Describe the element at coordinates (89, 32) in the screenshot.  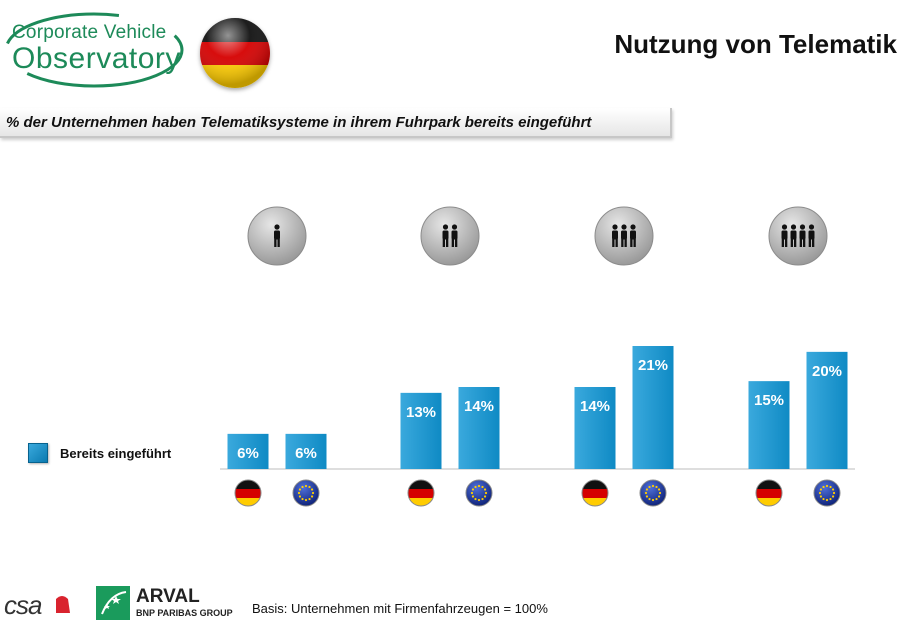
I see `logo-line1: Corporate Vehicle` at that location.